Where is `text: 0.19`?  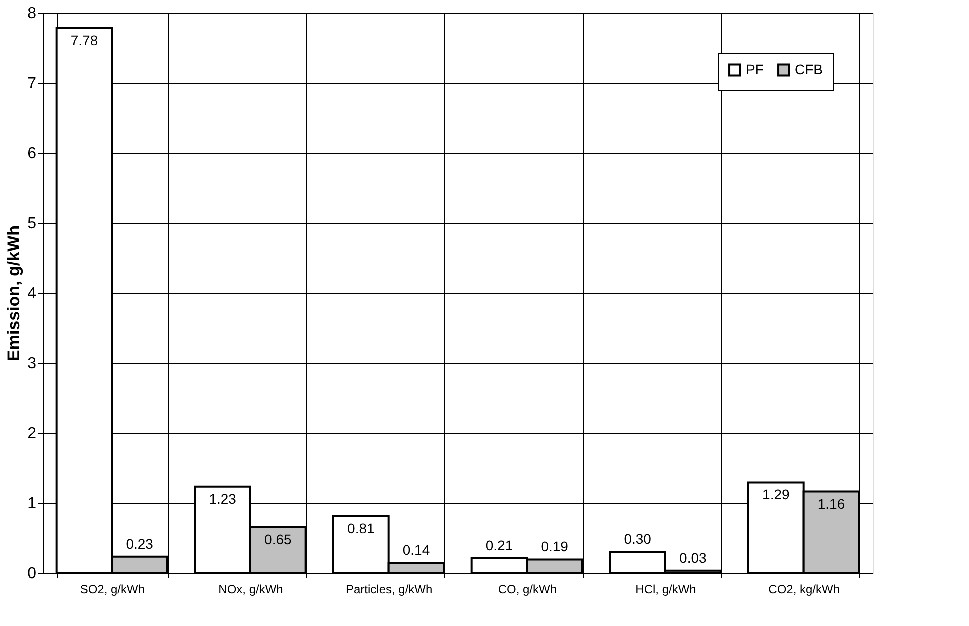 text: 0.19 is located at coordinates (554, 546).